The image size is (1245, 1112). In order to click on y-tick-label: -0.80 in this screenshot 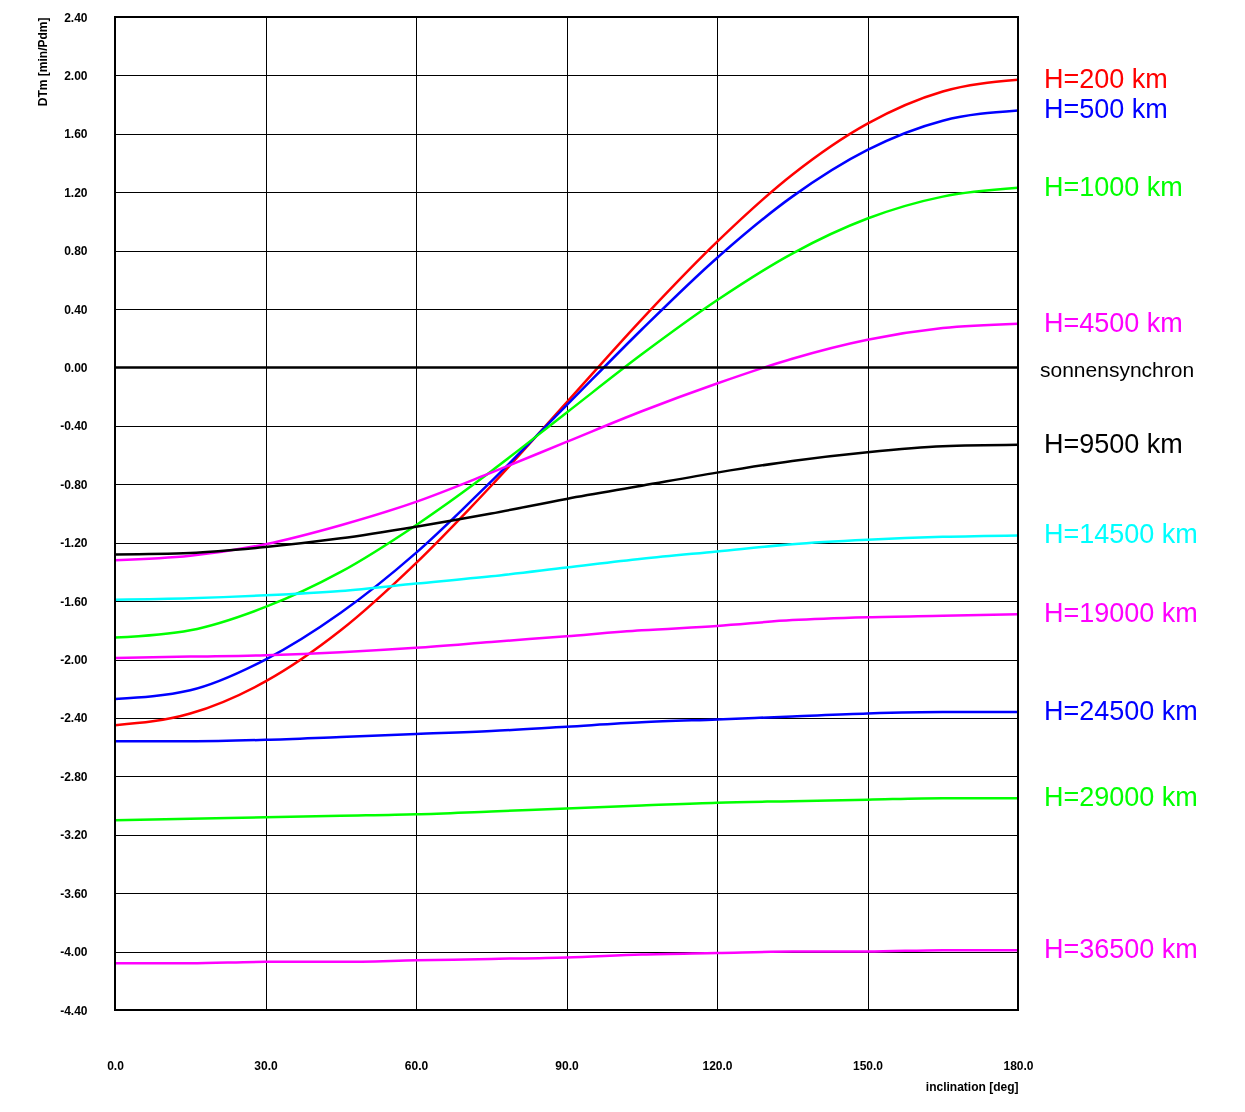, I will do `click(74, 484)`.